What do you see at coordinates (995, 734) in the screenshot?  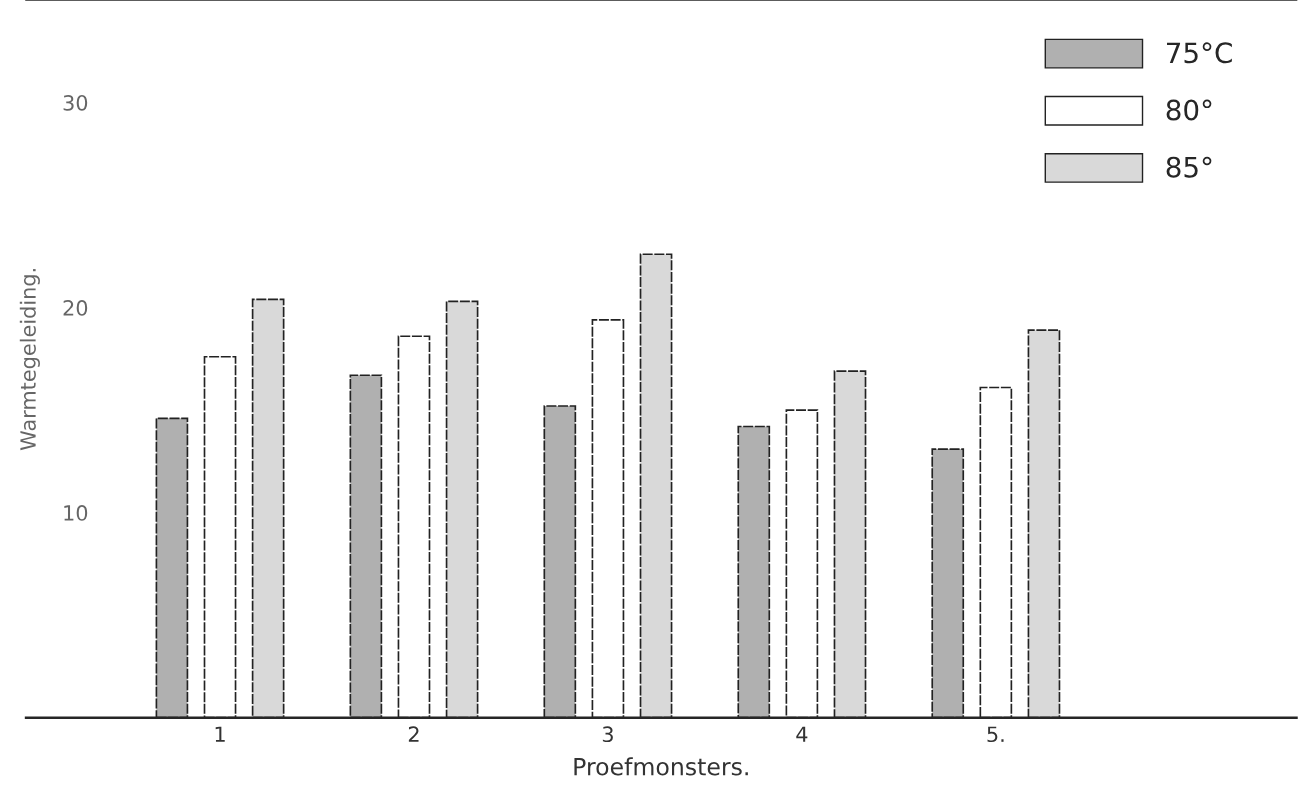 I see `x-tick-label: 5.` at bounding box center [995, 734].